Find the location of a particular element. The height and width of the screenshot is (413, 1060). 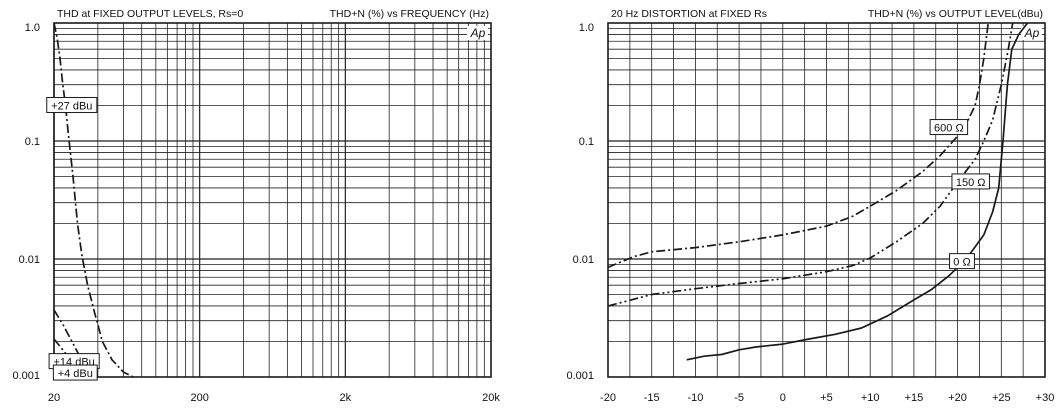

series-line is located at coordinates (94, 200).